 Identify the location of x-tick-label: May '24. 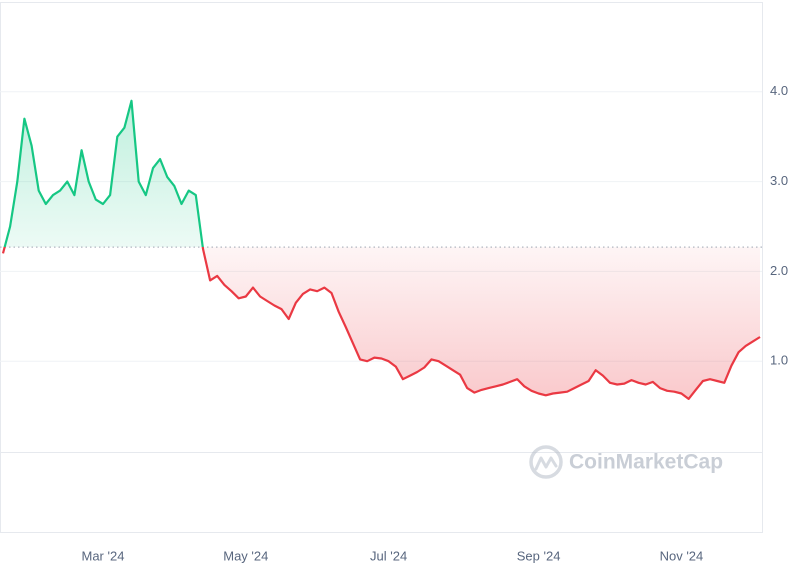
(245, 555).